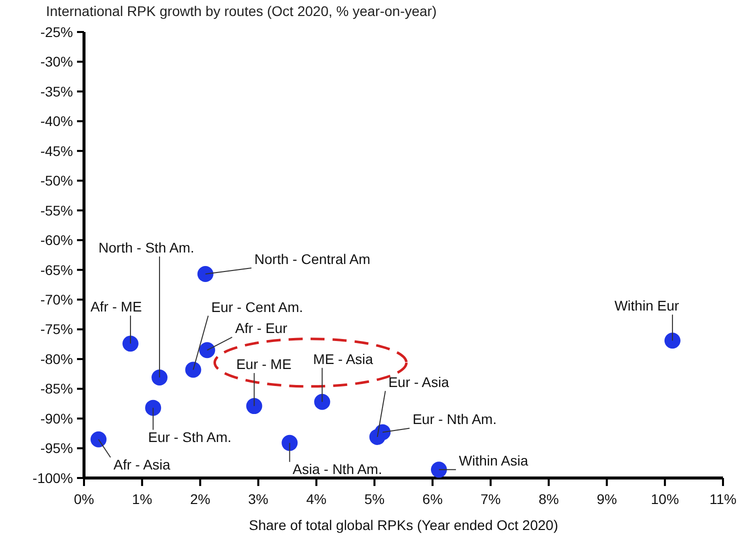 This screenshot has height=540, width=741. Describe the element at coordinates (56, 418) in the screenshot. I see `y-tick-label: -90%` at that location.